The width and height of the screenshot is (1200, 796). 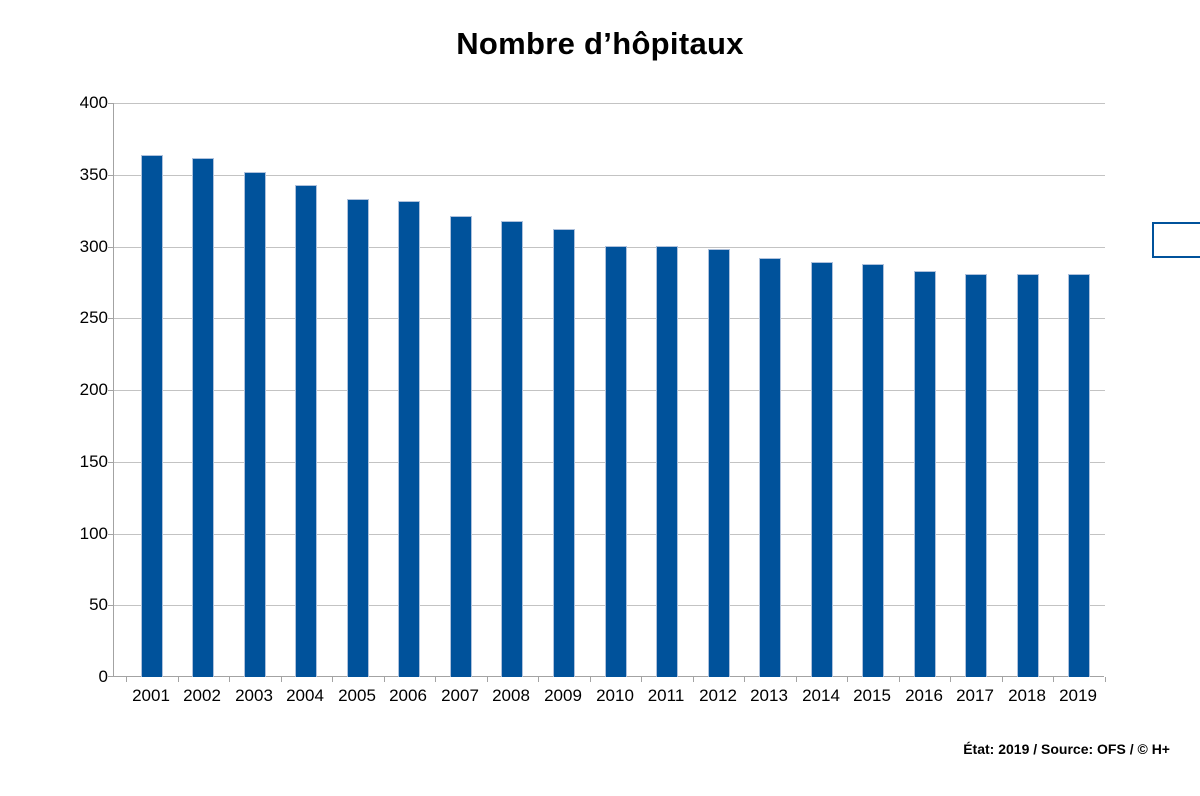 What do you see at coordinates (769, 695) in the screenshot?
I see `x-axis-tick-label: 2013` at bounding box center [769, 695].